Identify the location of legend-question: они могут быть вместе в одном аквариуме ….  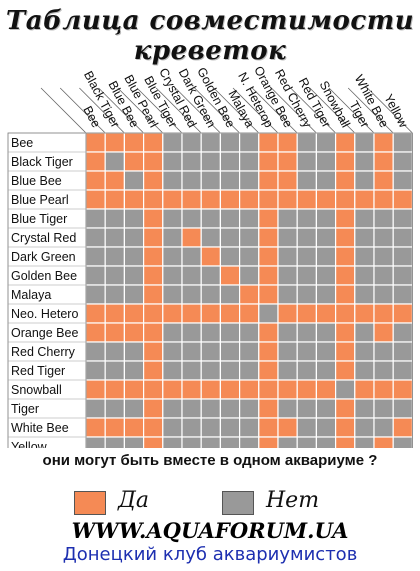
(210, 460).